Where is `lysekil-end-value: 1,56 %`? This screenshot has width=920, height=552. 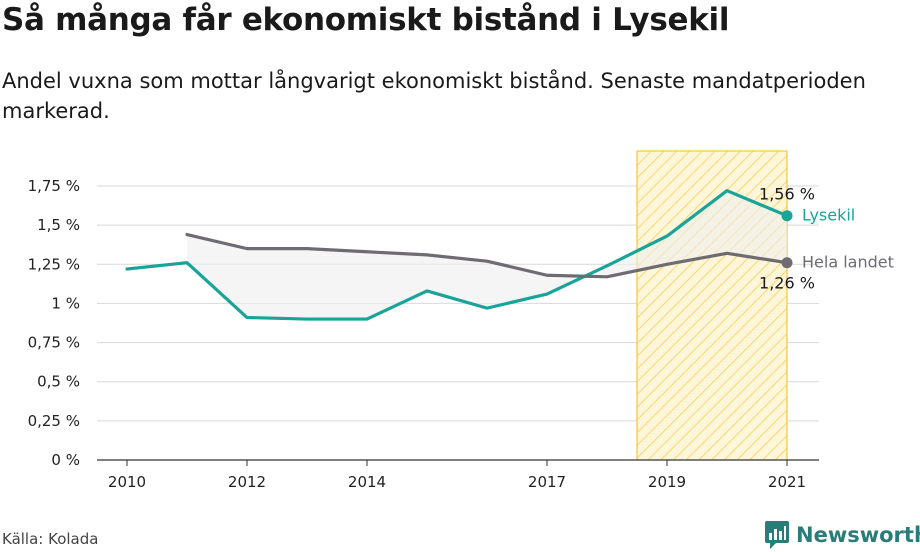
lysekil-end-value: 1,56 % is located at coordinates (787, 194).